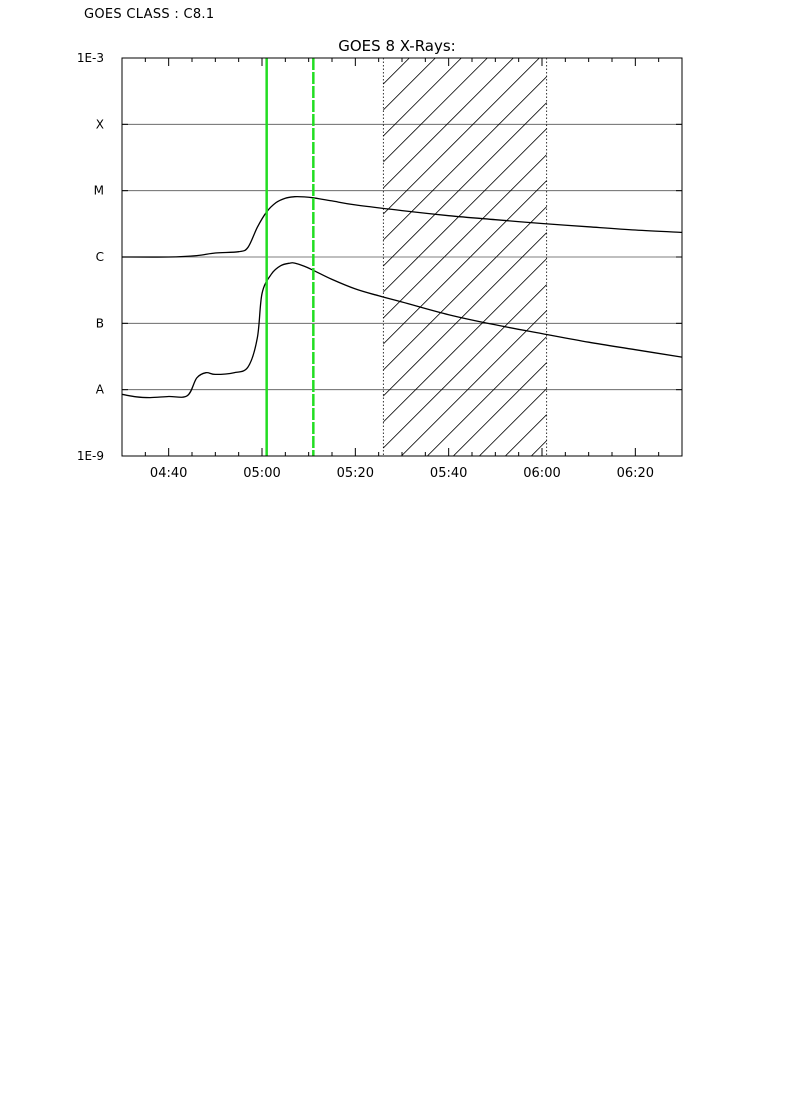  What do you see at coordinates (90, 456) in the screenshot?
I see `y-tick-label: 1E-9` at bounding box center [90, 456].